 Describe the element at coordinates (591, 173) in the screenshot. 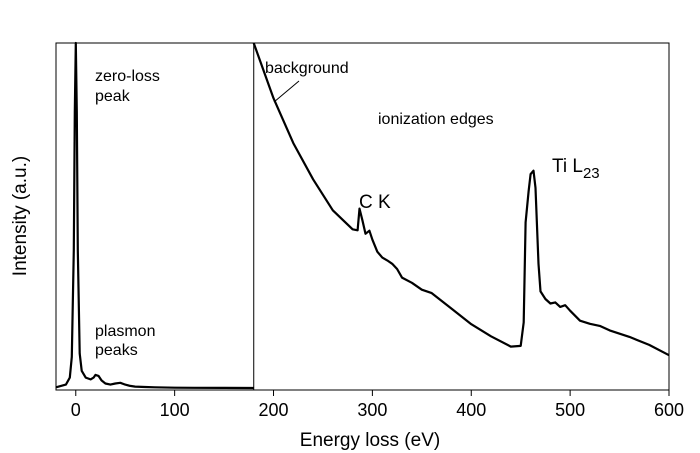

I see `titanium-l23-subscript: 23` at that location.